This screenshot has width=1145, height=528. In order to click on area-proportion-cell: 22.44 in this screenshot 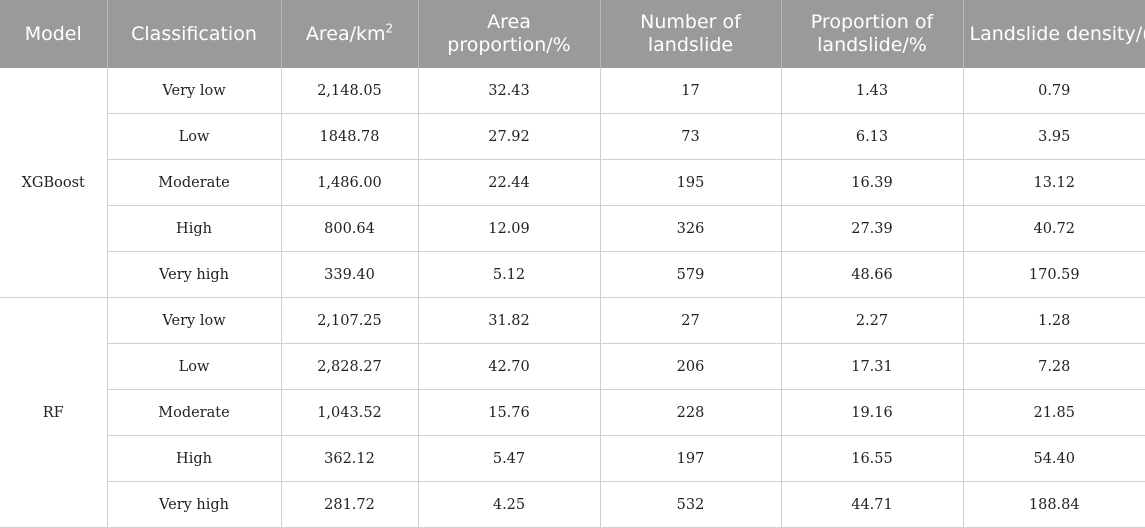, I will do `click(509, 182)`.